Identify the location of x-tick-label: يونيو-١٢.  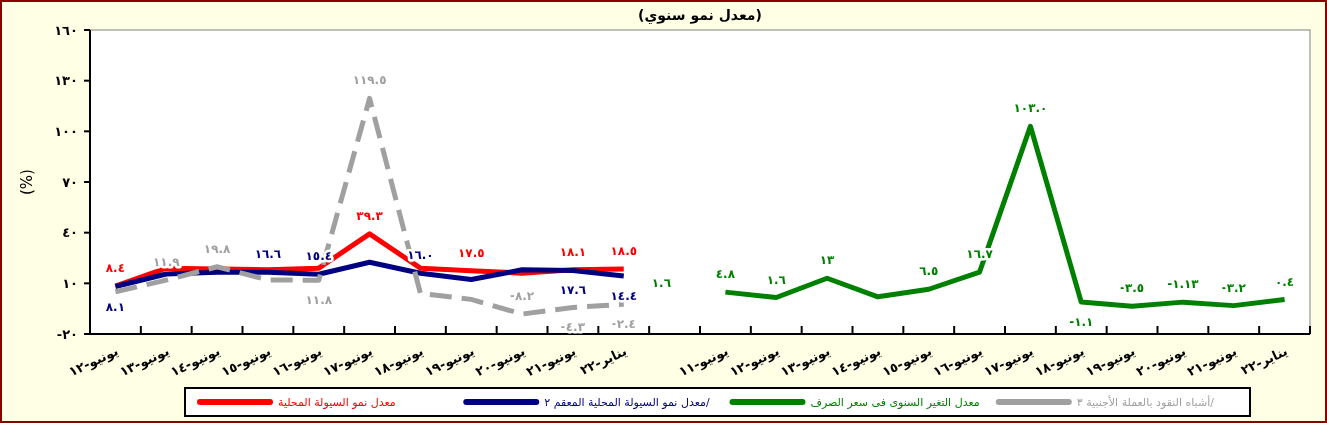
(93, 361).